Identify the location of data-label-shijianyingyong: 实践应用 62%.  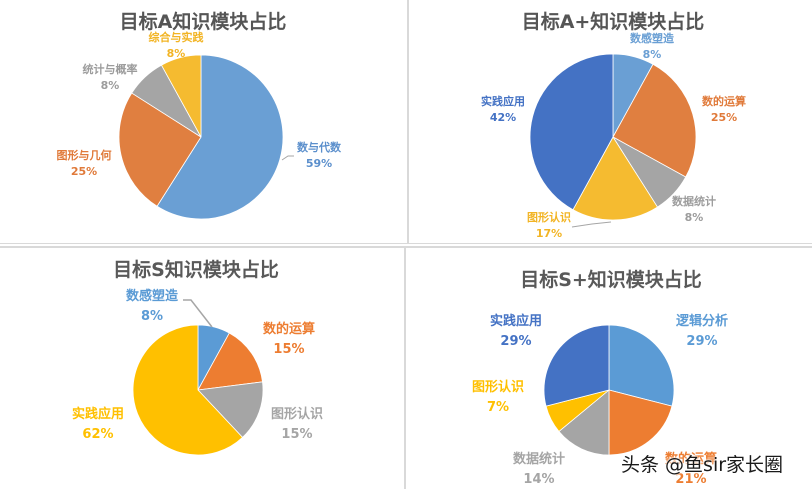
(98, 424).